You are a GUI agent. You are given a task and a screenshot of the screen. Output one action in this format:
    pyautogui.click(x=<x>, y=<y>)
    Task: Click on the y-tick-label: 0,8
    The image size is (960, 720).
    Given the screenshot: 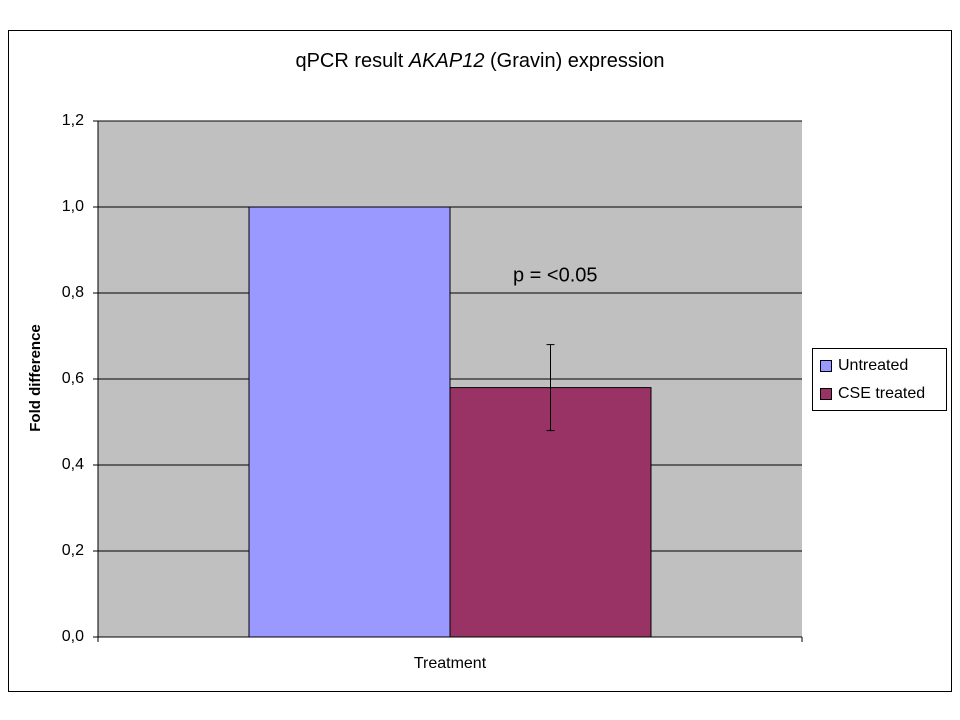 What is the action you would take?
    pyautogui.click(x=73, y=292)
    